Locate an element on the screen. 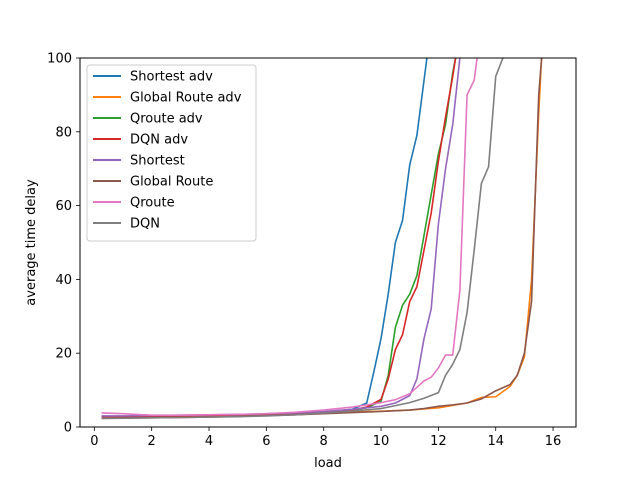 The height and width of the screenshot is (480, 640). x-tick-label: 16 is located at coordinates (553, 441).